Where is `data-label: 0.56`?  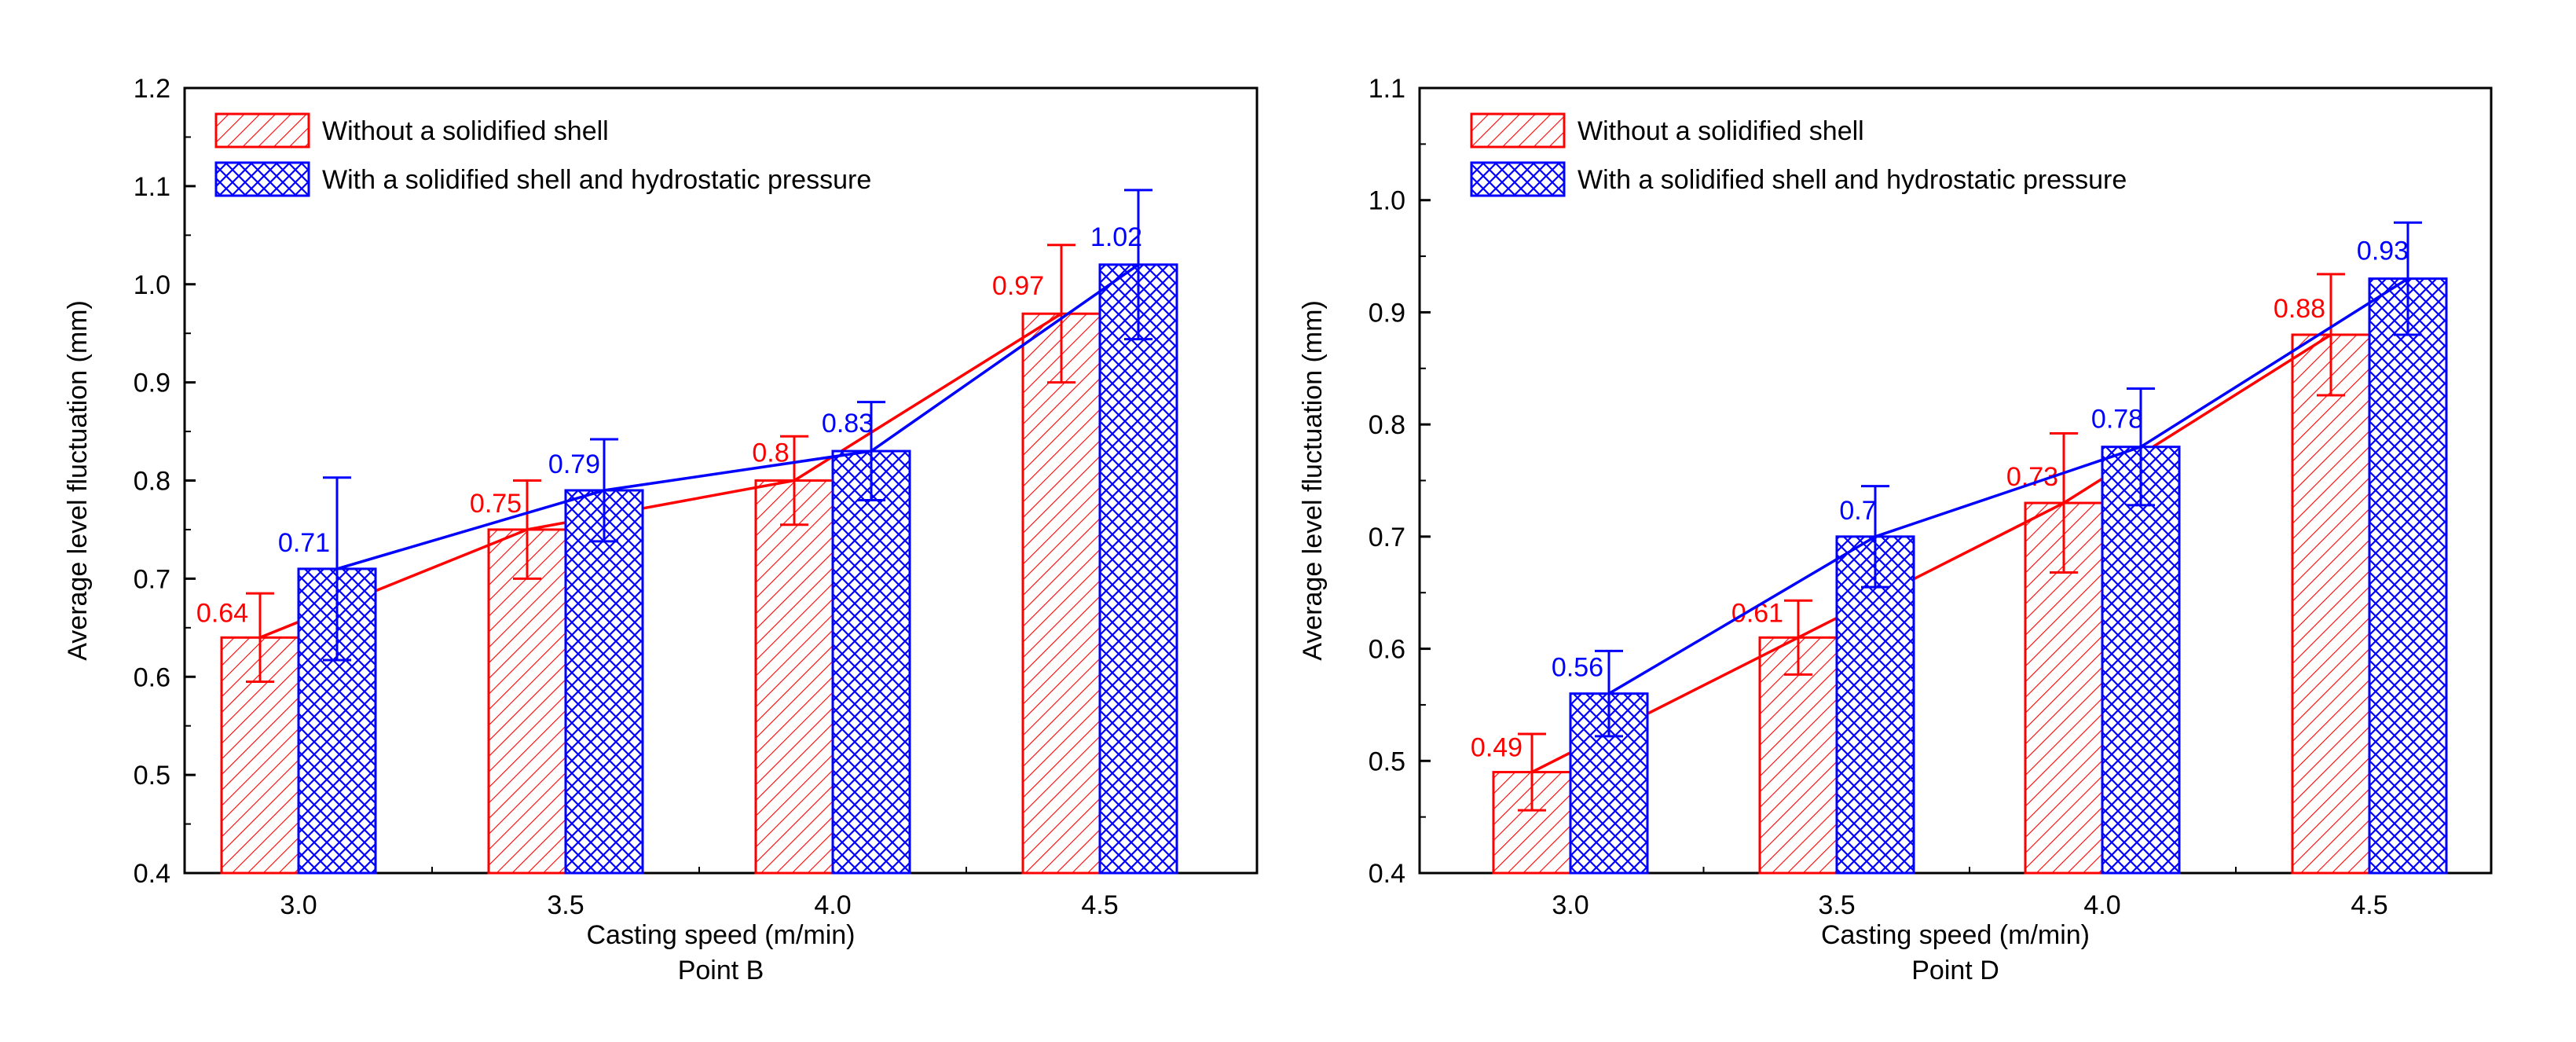
data-label: 0.56 is located at coordinates (1577, 668).